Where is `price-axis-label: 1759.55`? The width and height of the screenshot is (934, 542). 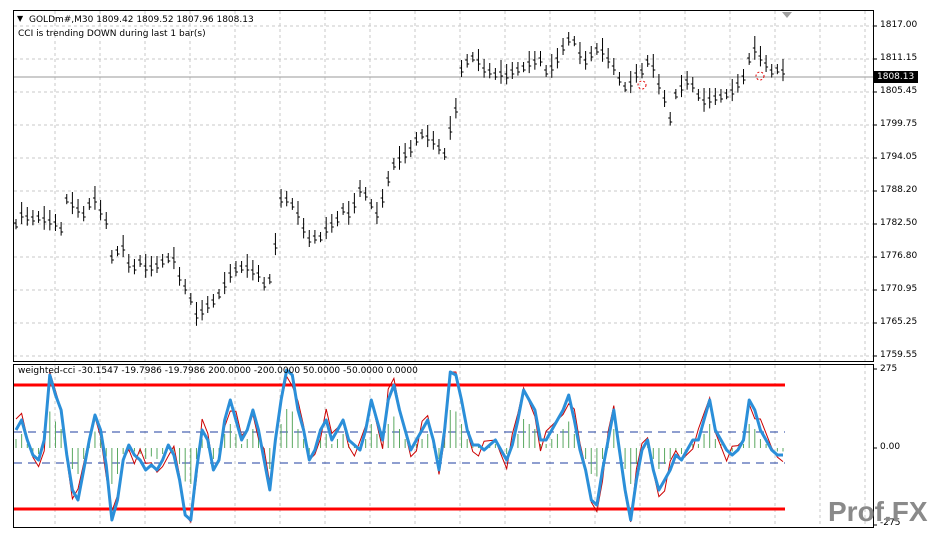
price-axis-label: 1759.55 is located at coordinates (899, 355).